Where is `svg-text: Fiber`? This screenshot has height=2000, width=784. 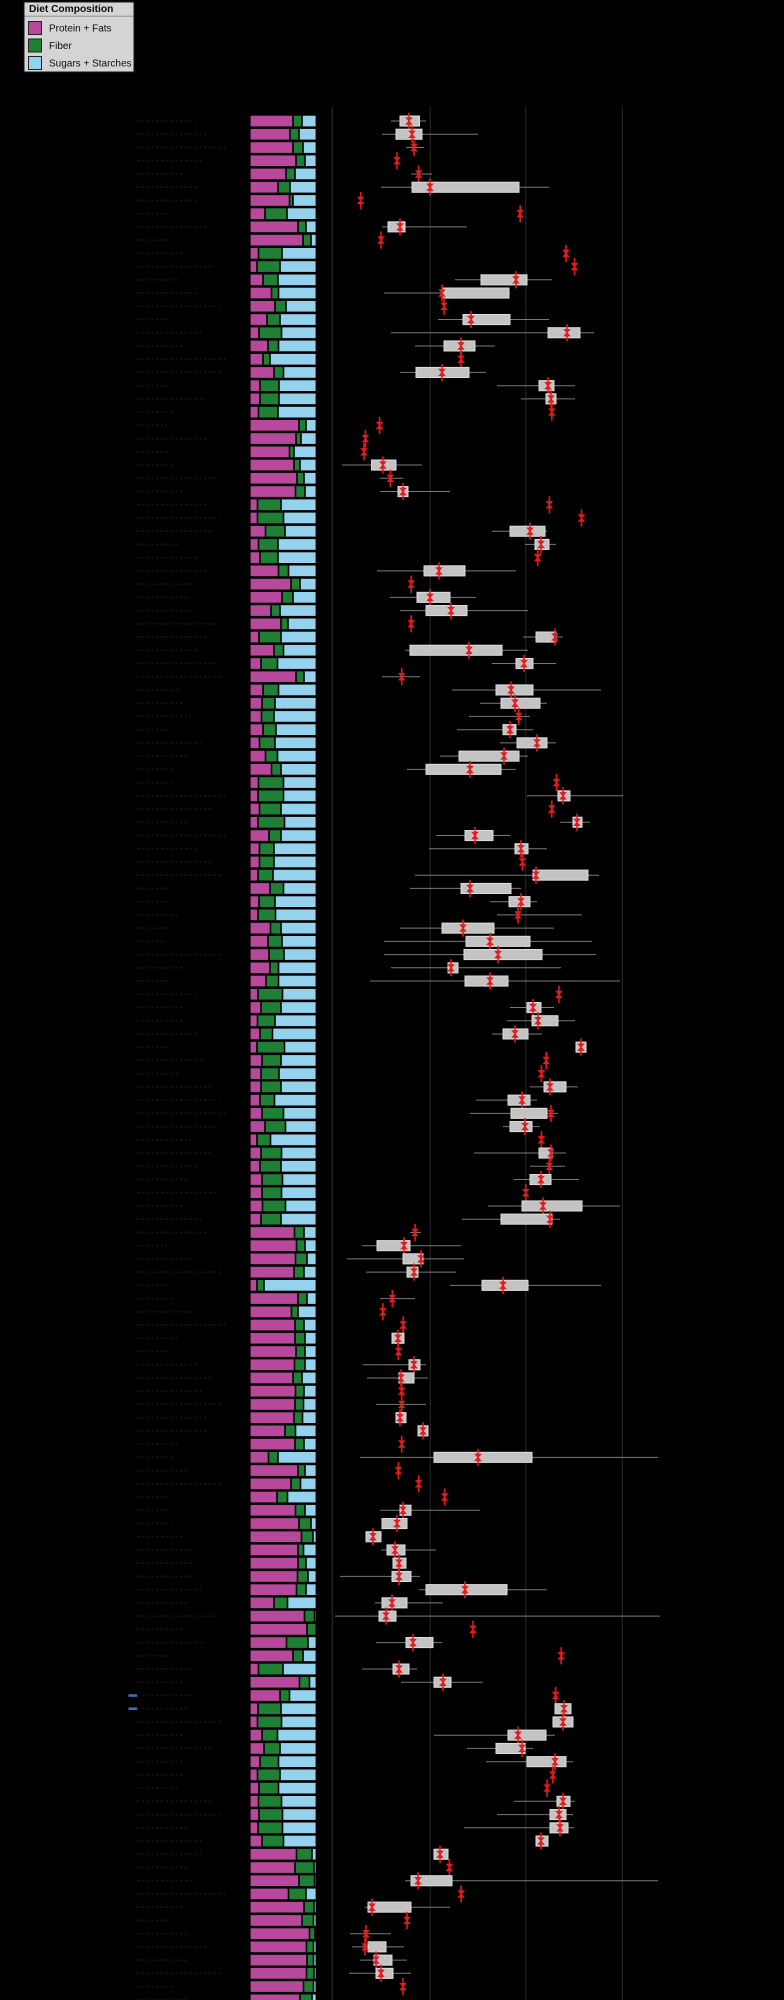
svg-text: Fiber is located at coordinates (60, 46).